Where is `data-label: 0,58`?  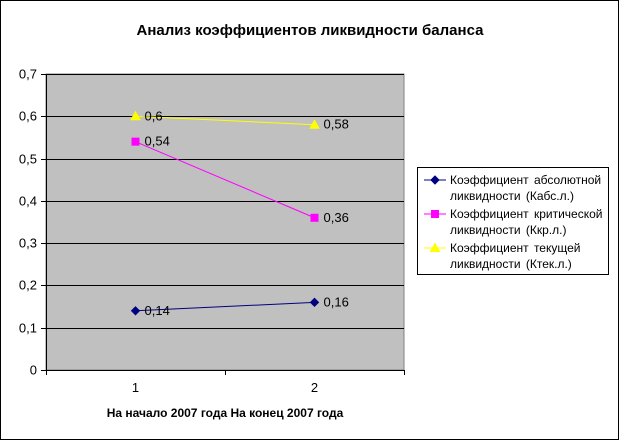
data-label: 0,58 is located at coordinates (336, 124).